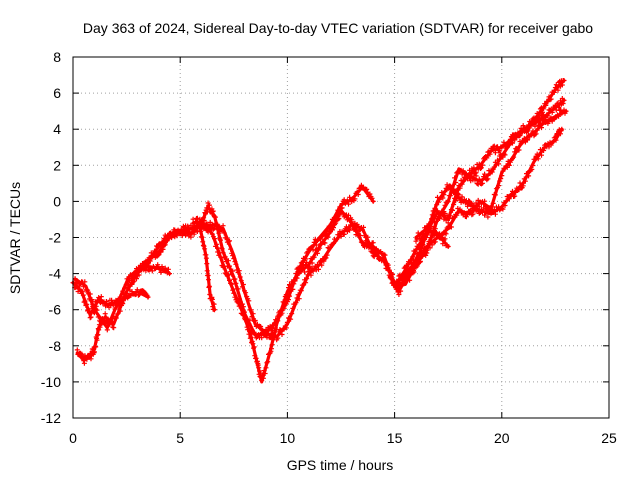  I want to click on y-tick-label: -10, so click(51, 382).